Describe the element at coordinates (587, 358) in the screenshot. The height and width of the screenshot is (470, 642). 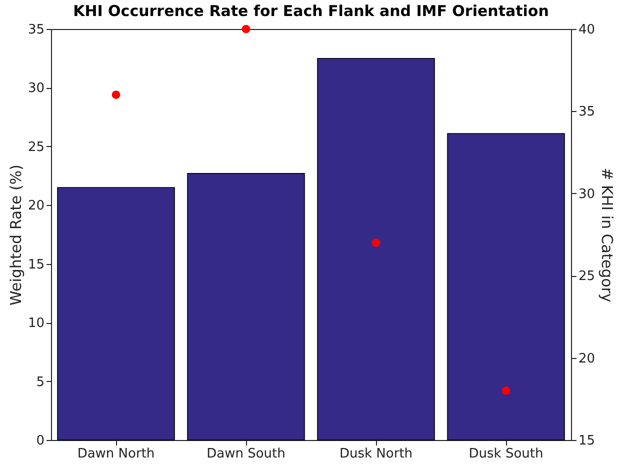
I see `y2-tick-label: 20` at that location.